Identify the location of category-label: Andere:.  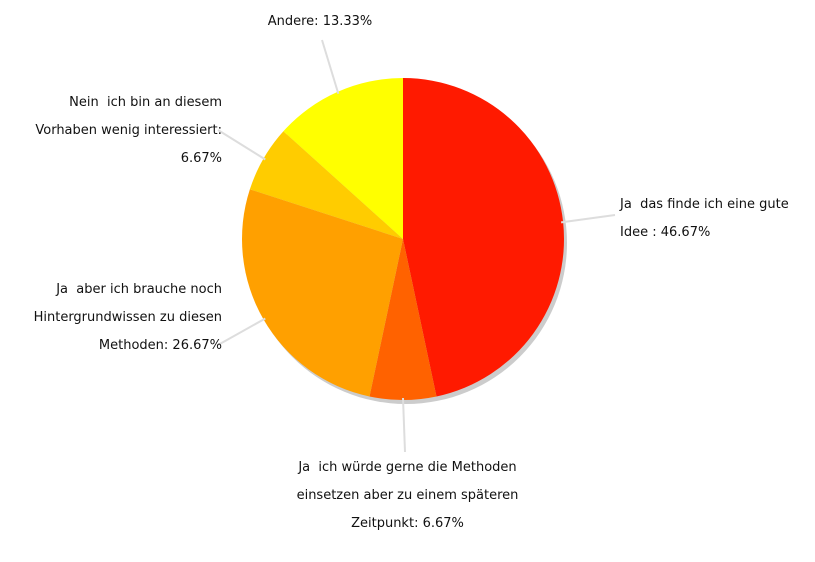
(293, 21).